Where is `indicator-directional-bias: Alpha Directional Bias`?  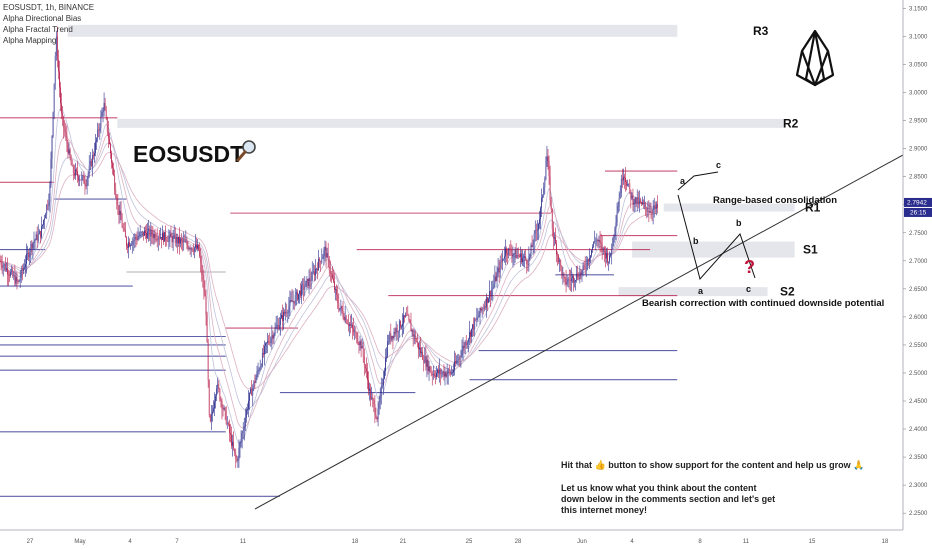
indicator-directional-bias: Alpha Directional Bias is located at coordinates (42, 18).